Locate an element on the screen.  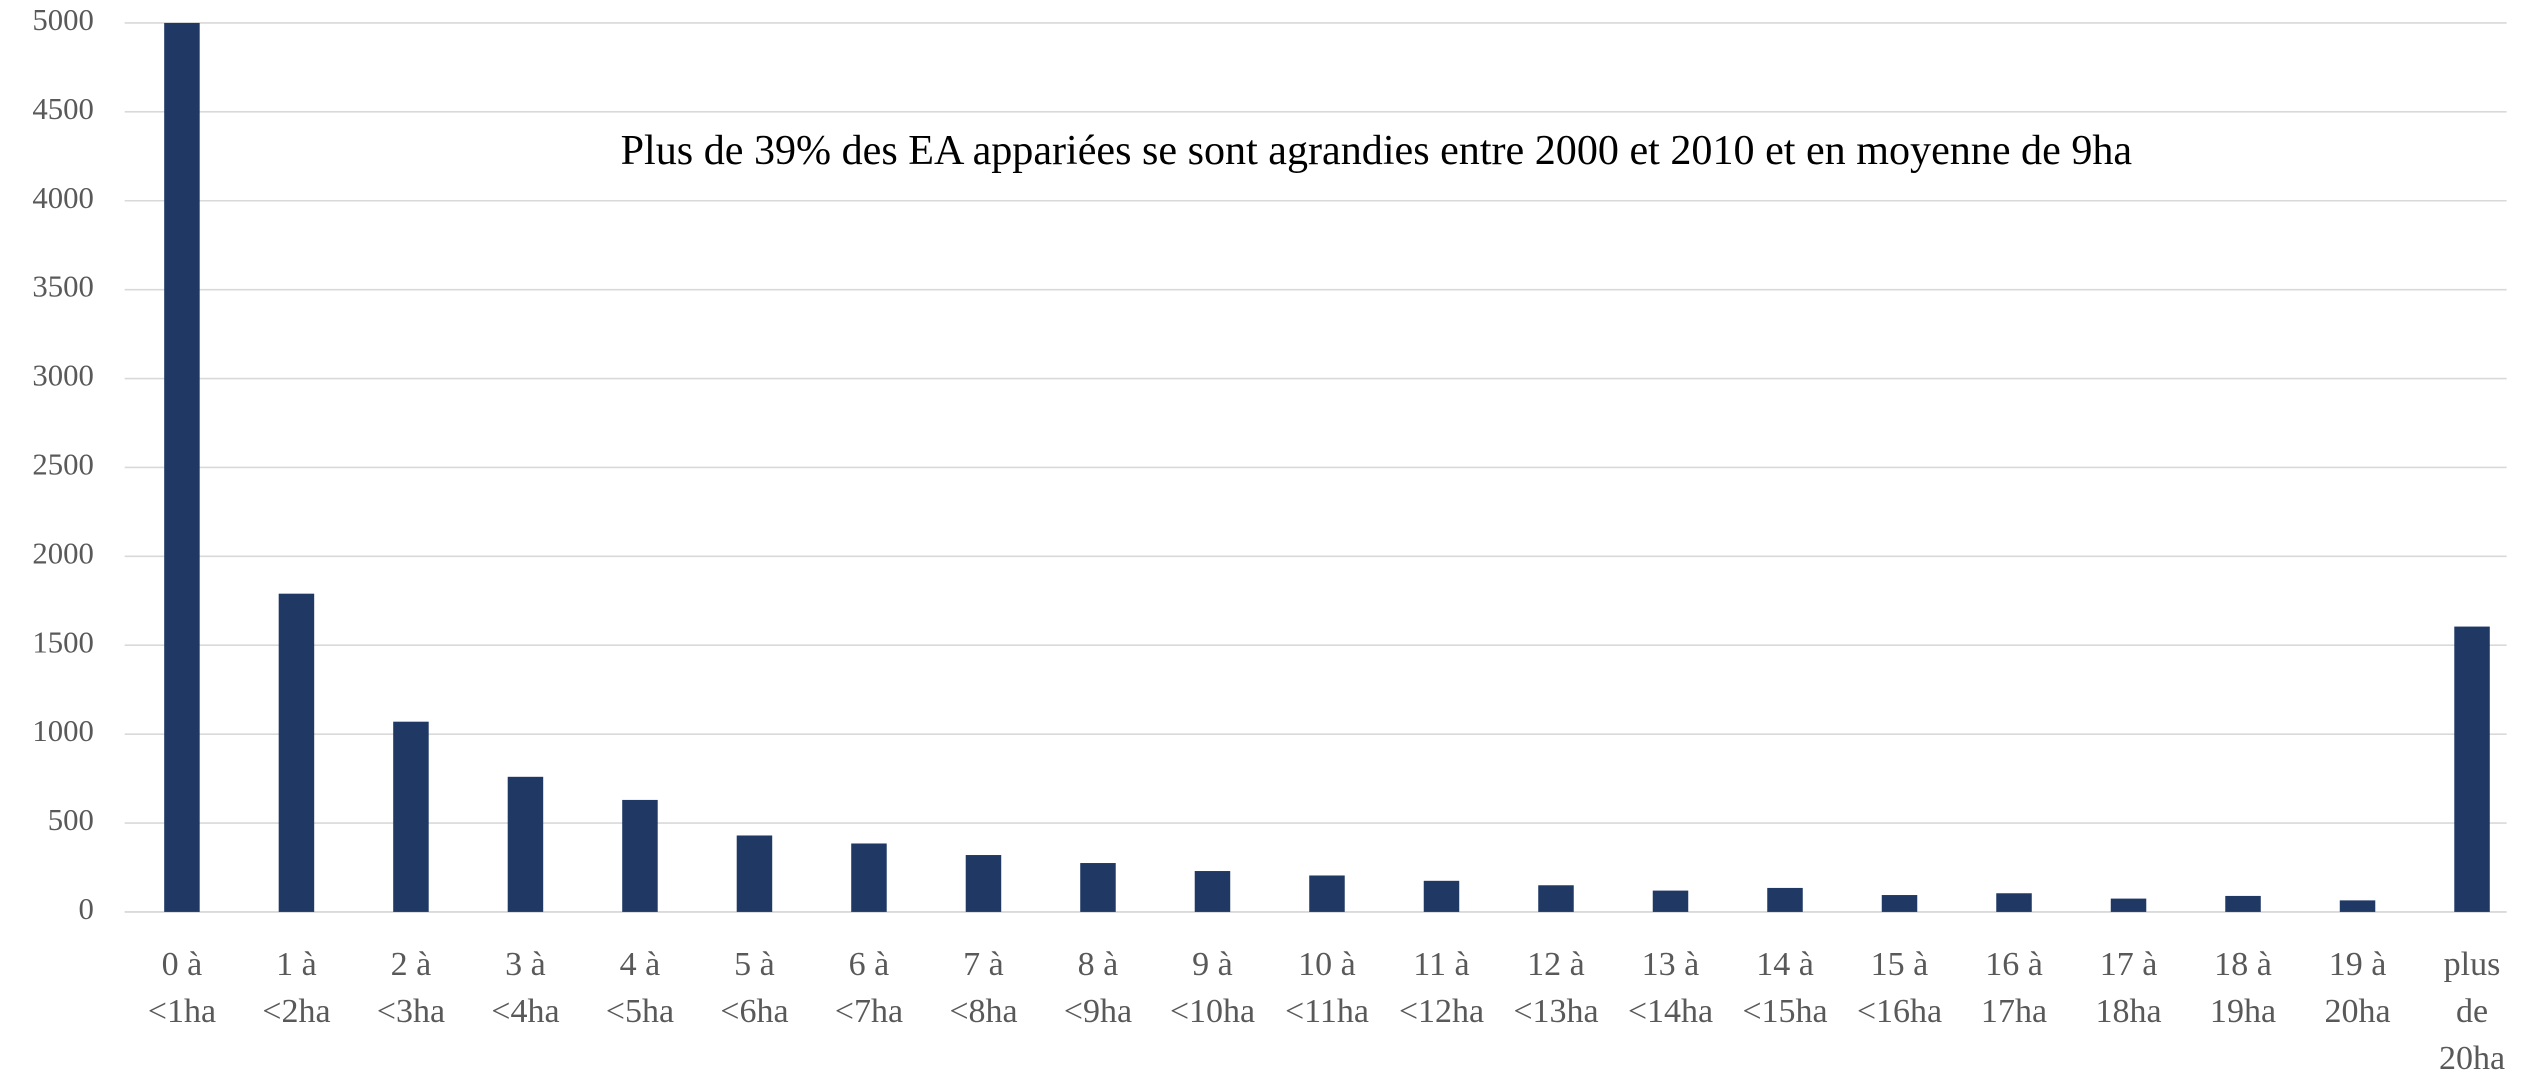
x-tick-label-box: 11 à <12ha is located at coordinates (1441, 987).